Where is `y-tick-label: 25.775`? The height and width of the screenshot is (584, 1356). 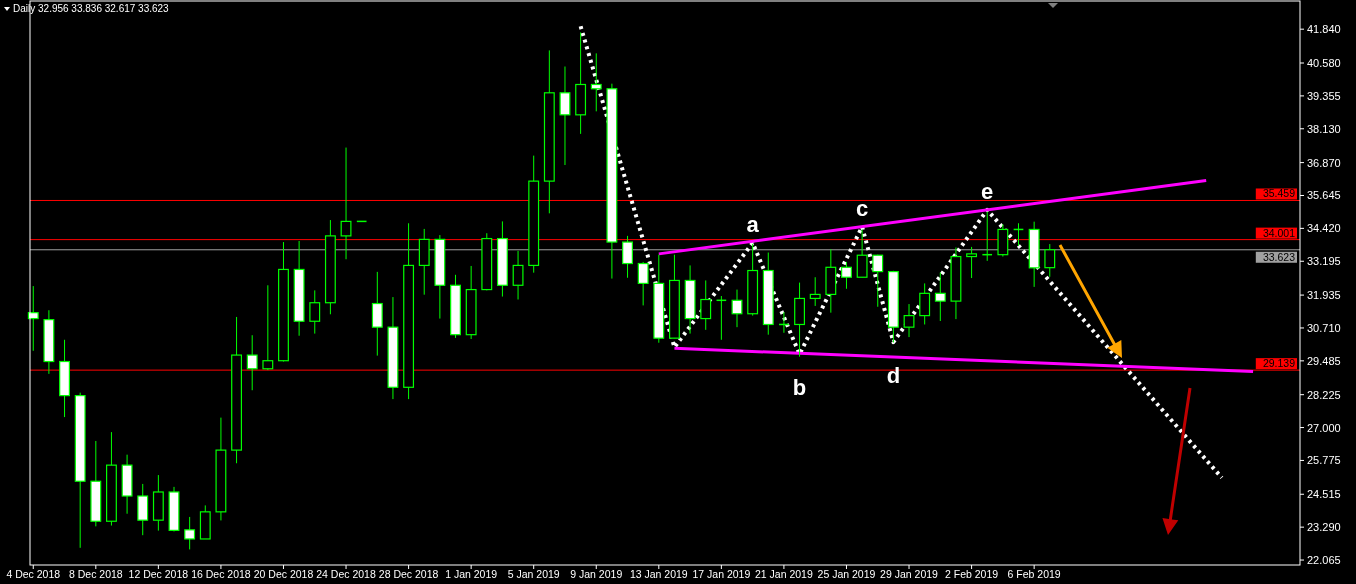 y-tick-label: 25.775 is located at coordinates (1324, 460).